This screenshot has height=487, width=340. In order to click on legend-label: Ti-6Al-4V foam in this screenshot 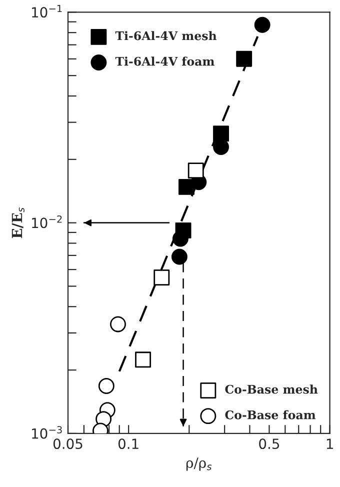, I will do `click(164, 61)`.